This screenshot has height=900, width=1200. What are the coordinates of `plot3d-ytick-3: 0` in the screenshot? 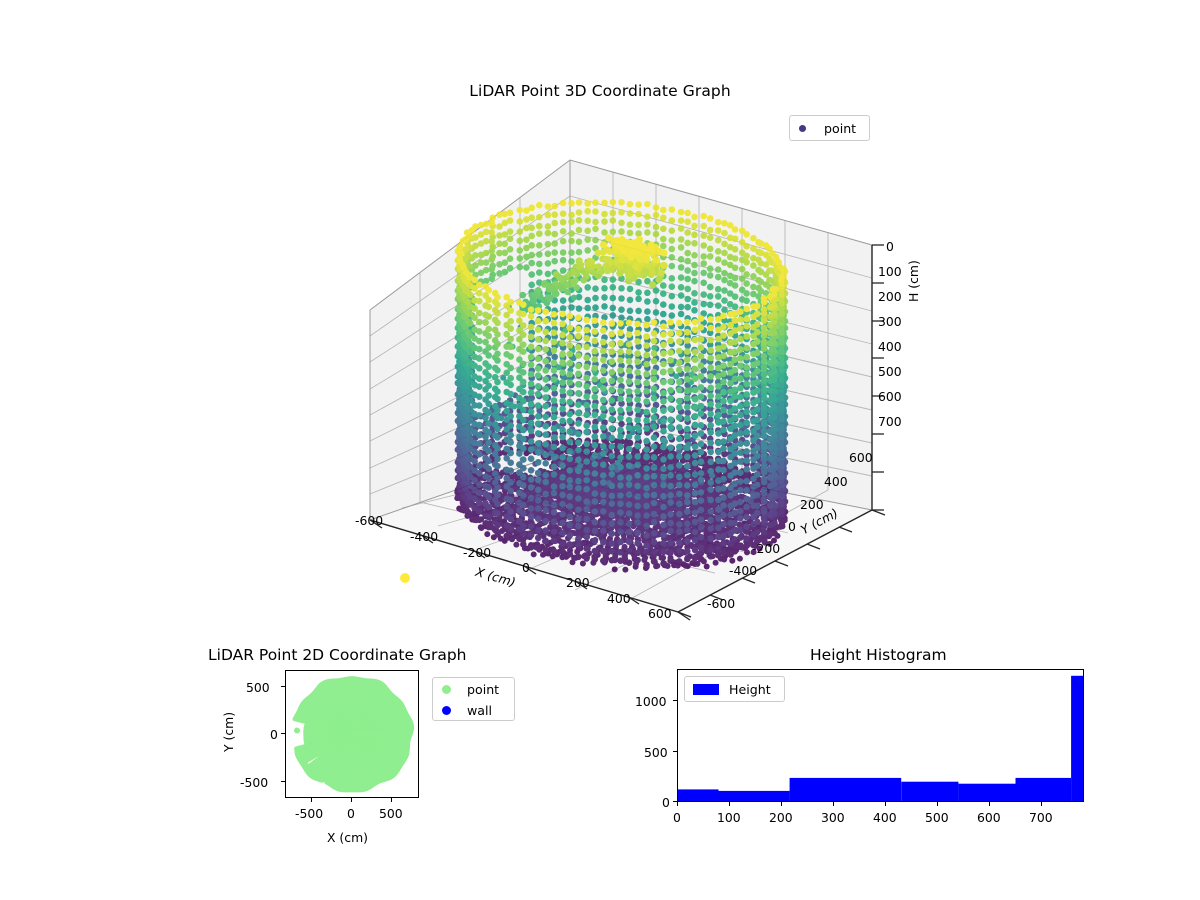 It's located at (792, 526).